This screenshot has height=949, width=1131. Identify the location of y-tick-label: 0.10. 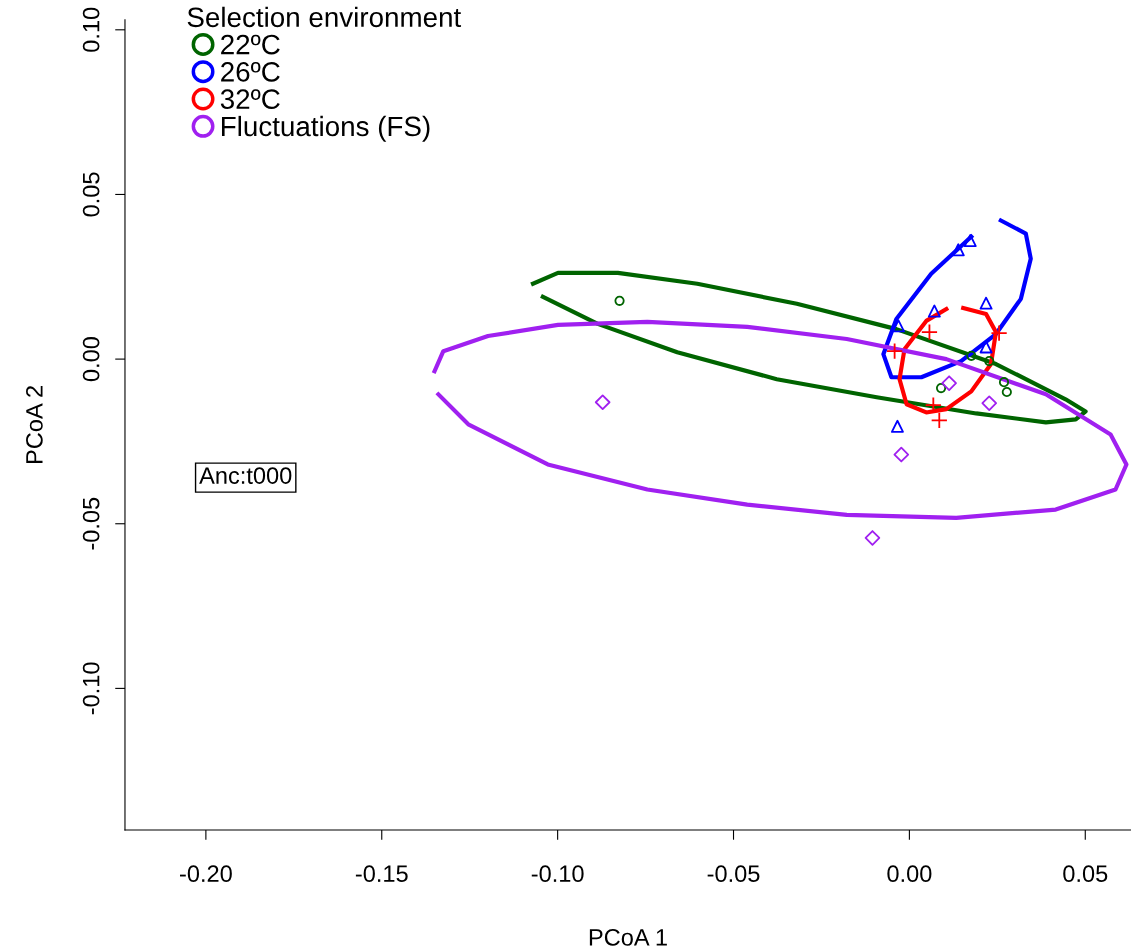
(91, 29).